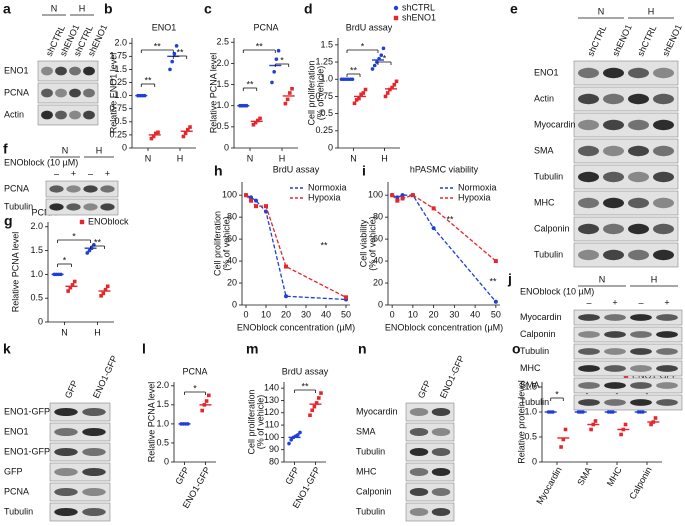 The width and height of the screenshot is (685, 526). I want to click on y-axis-label: Cell proliferation, so click(311, 92).